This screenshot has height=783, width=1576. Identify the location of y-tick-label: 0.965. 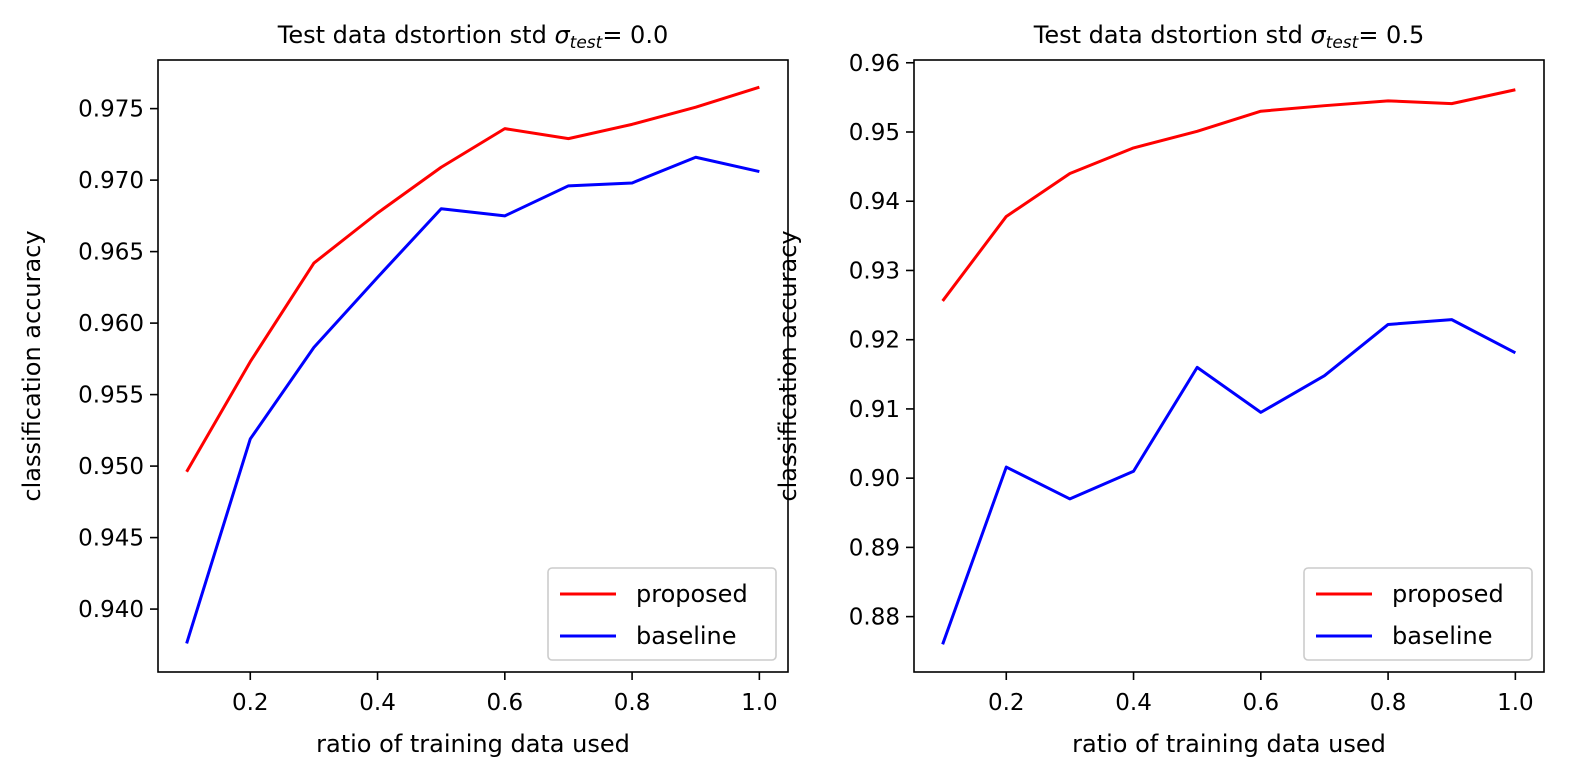
(111, 253).